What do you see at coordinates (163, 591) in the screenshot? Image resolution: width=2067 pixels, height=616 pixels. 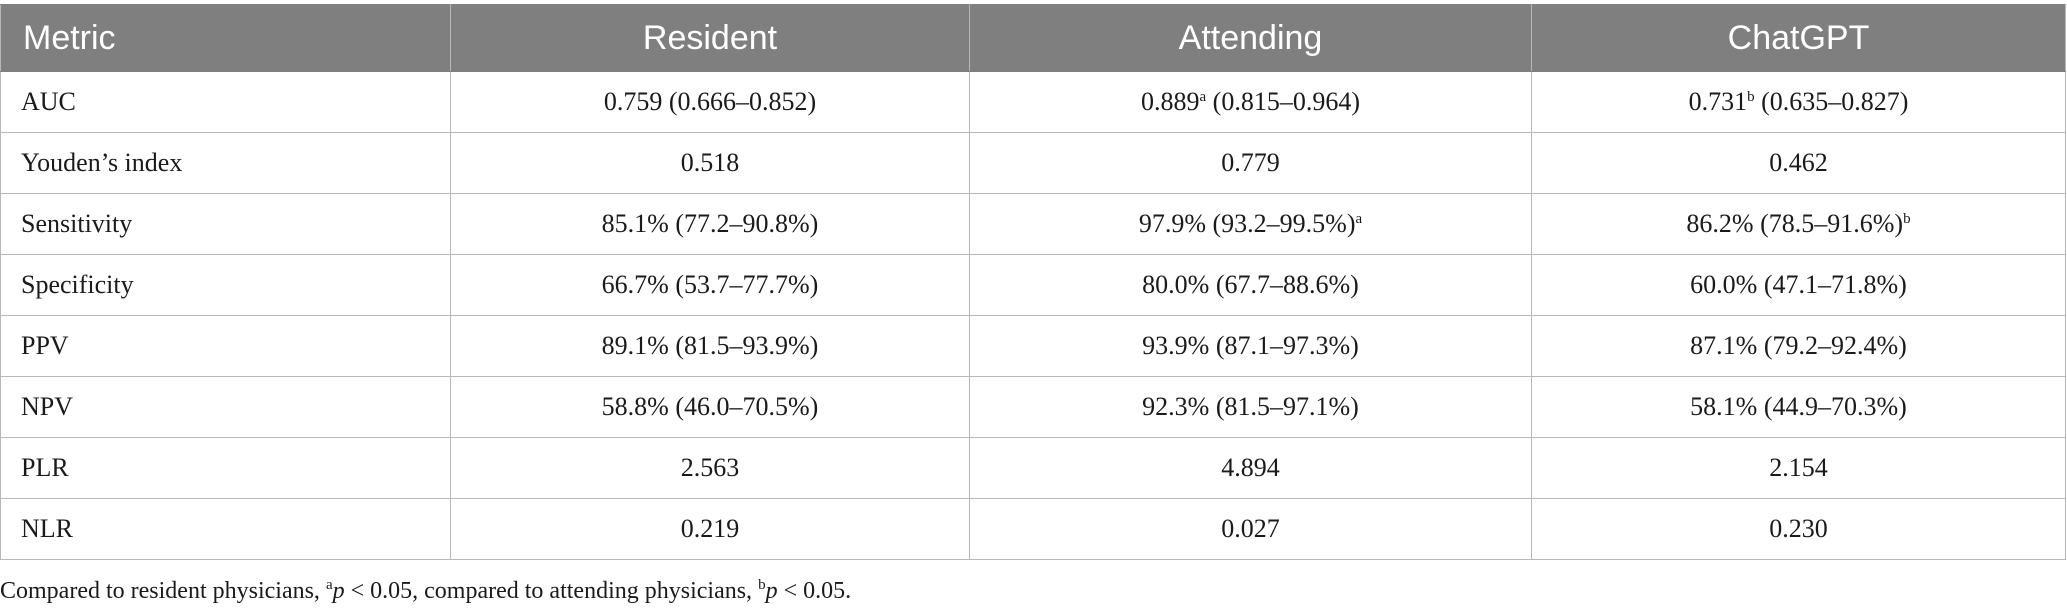 I see `footnote-text-1: Compared to resident physicians,` at bounding box center [163, 591].